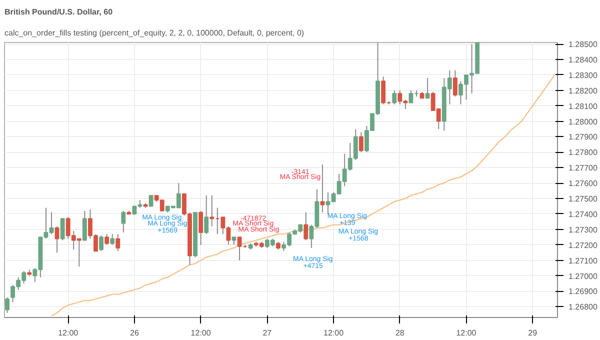 Image resolution: width=600 pixels, height=340 pixels. What do you see at coordinates (533, 333) in the screenshot?
I see `x-tick-label: 29` at bounding box center [533, 333].